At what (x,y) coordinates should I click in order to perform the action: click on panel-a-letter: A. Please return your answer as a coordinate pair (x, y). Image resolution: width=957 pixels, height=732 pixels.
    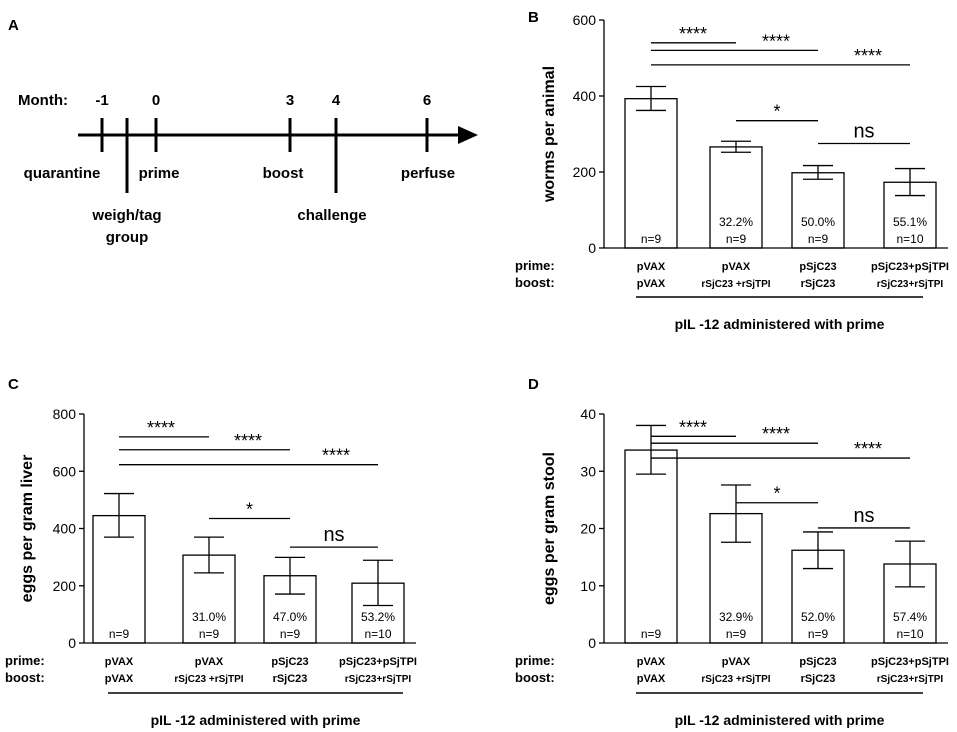
    Looking at the image, I should click on (13, 25).